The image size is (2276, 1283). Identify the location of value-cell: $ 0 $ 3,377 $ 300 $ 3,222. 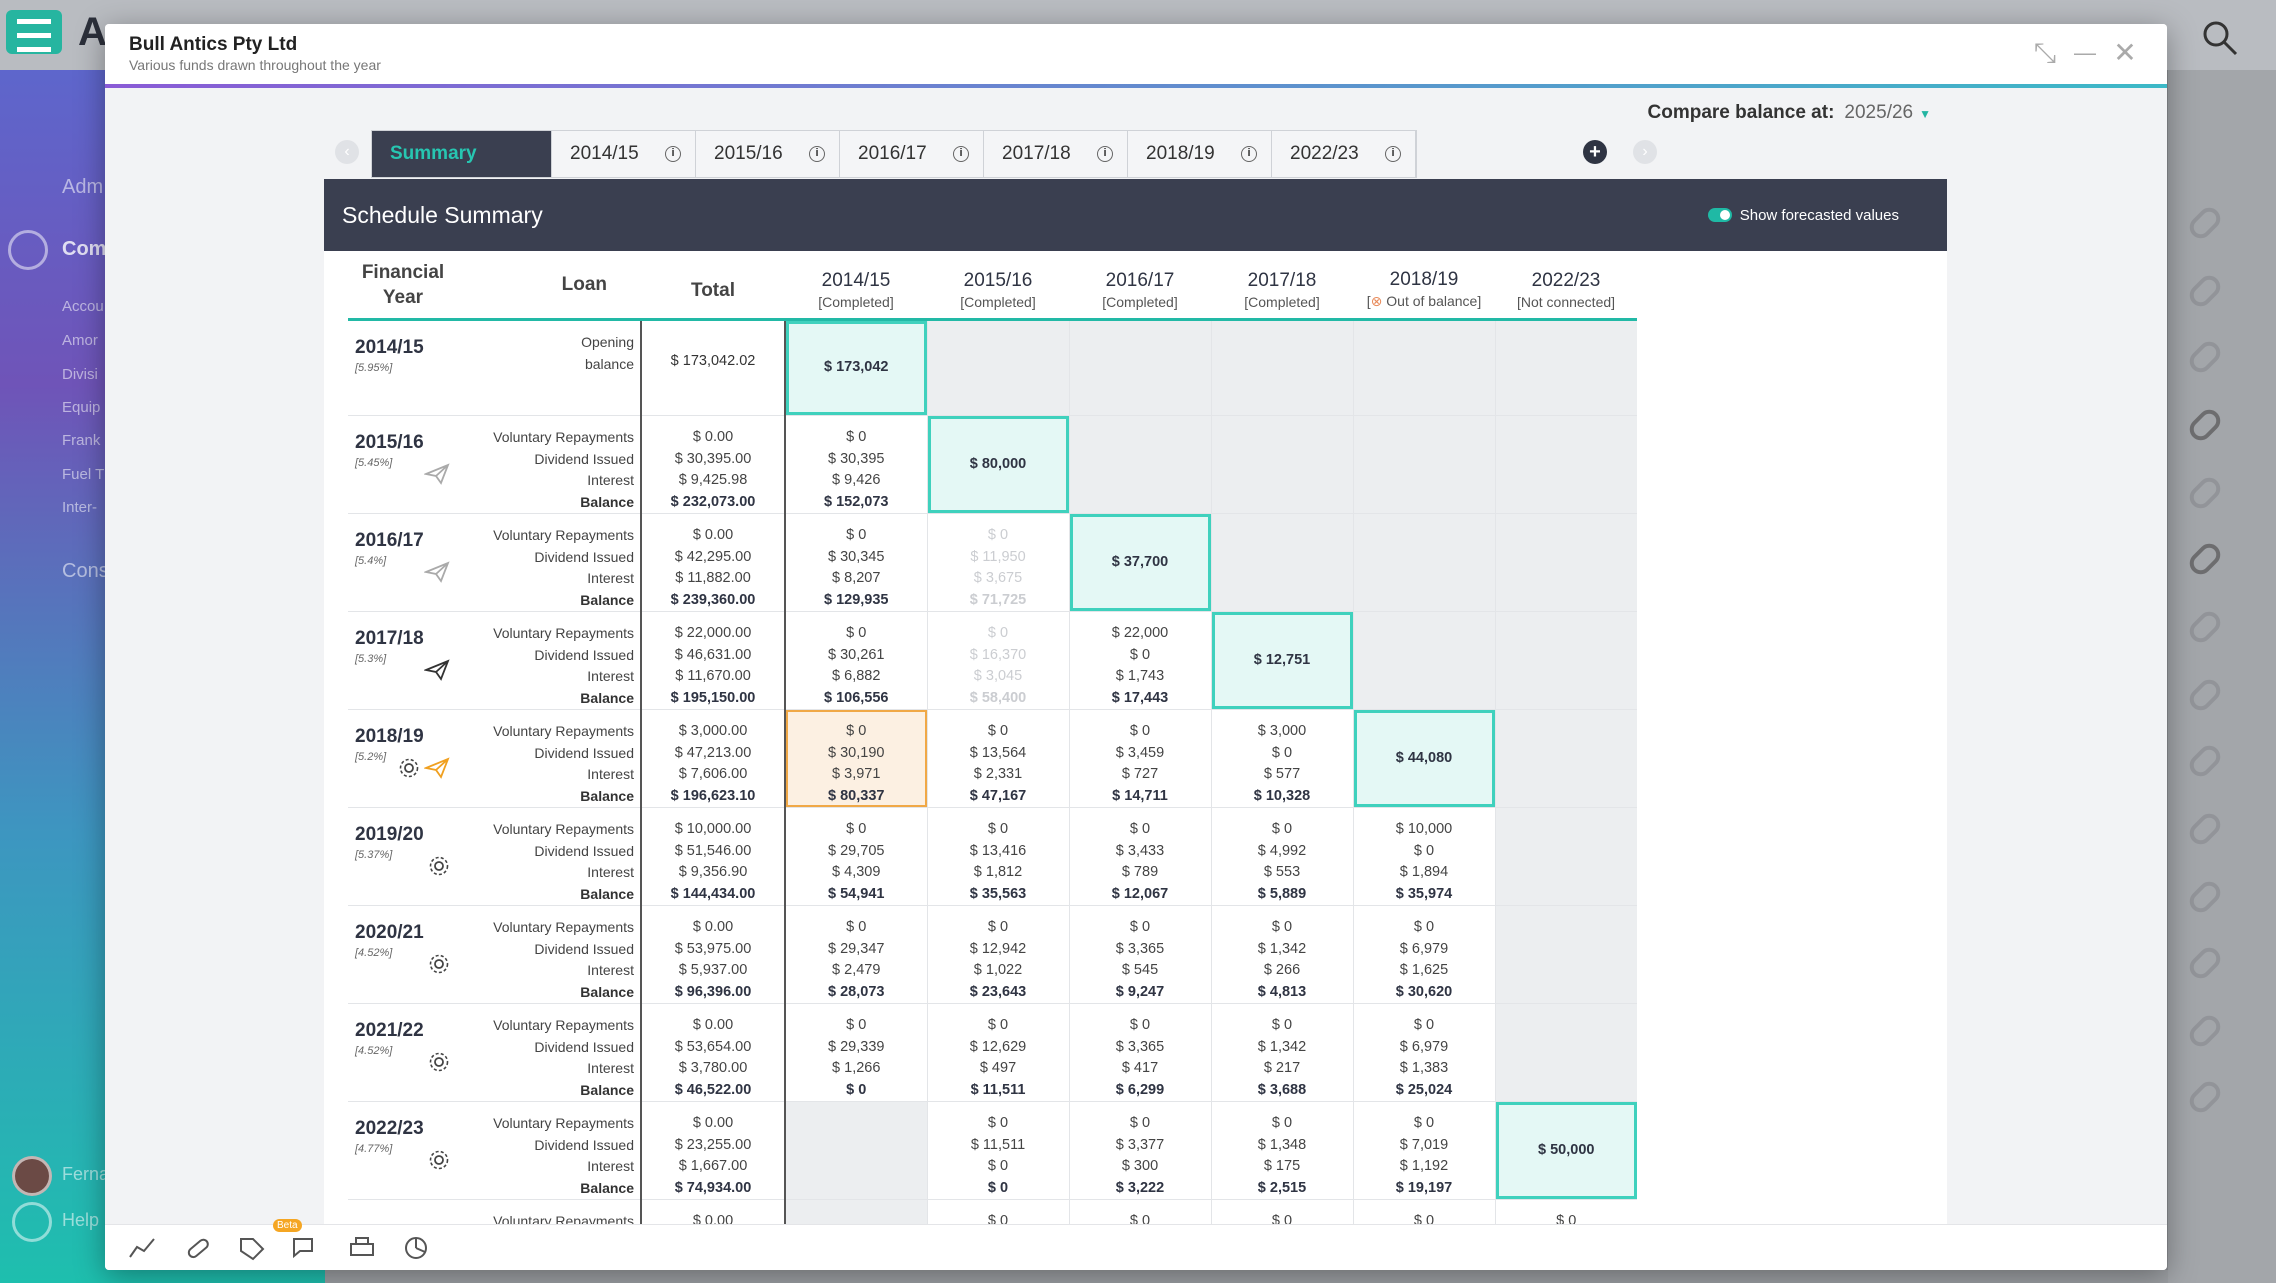
(1139, 1150).